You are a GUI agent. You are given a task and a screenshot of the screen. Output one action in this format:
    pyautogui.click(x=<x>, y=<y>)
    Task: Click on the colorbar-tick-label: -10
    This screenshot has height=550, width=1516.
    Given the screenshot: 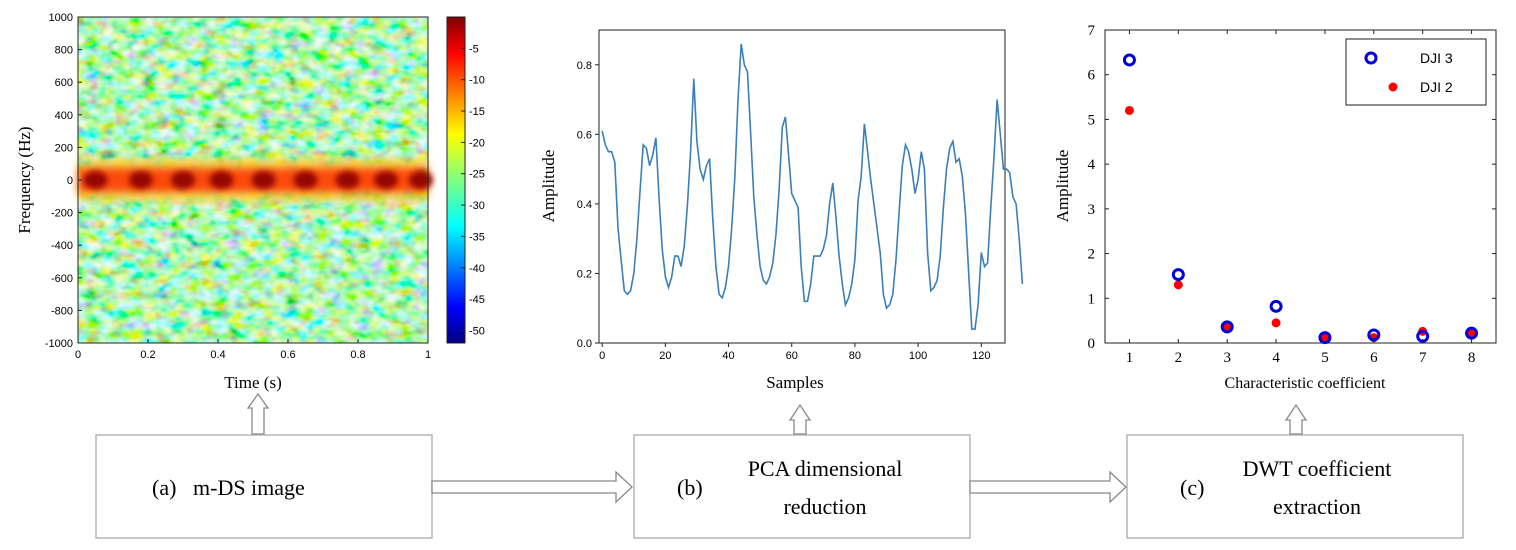 What is the action you would take?
    pyautogui.click(x=477, y=81)
    